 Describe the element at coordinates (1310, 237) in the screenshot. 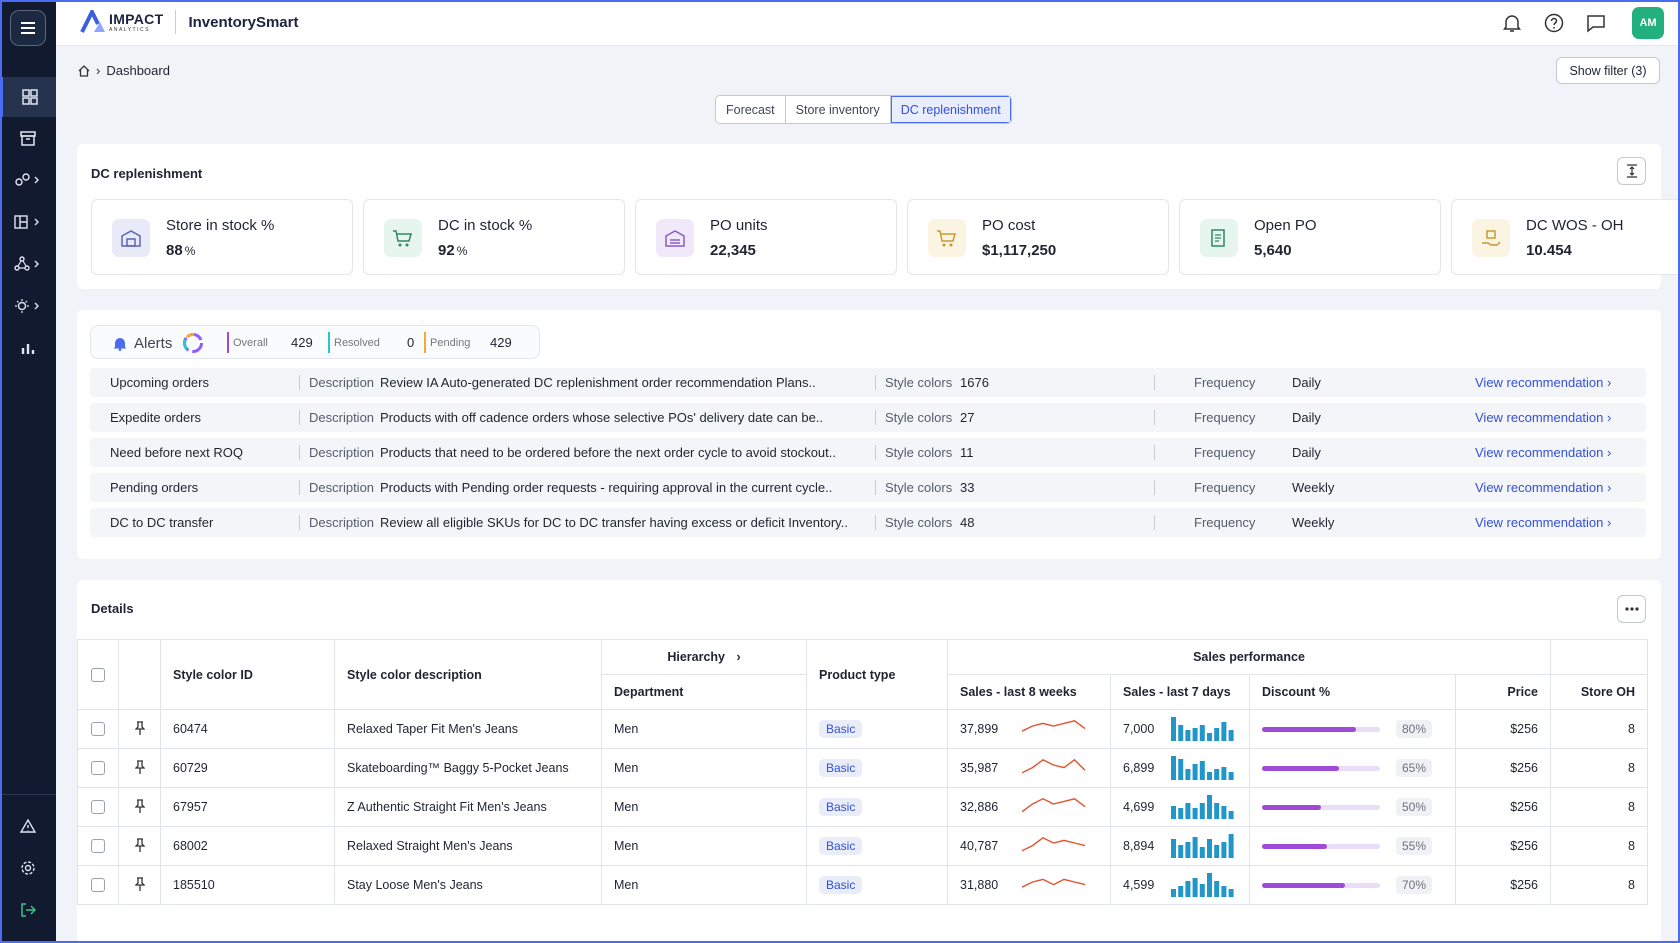

I see `kpi-tile: Open PO 5,640` at that location.